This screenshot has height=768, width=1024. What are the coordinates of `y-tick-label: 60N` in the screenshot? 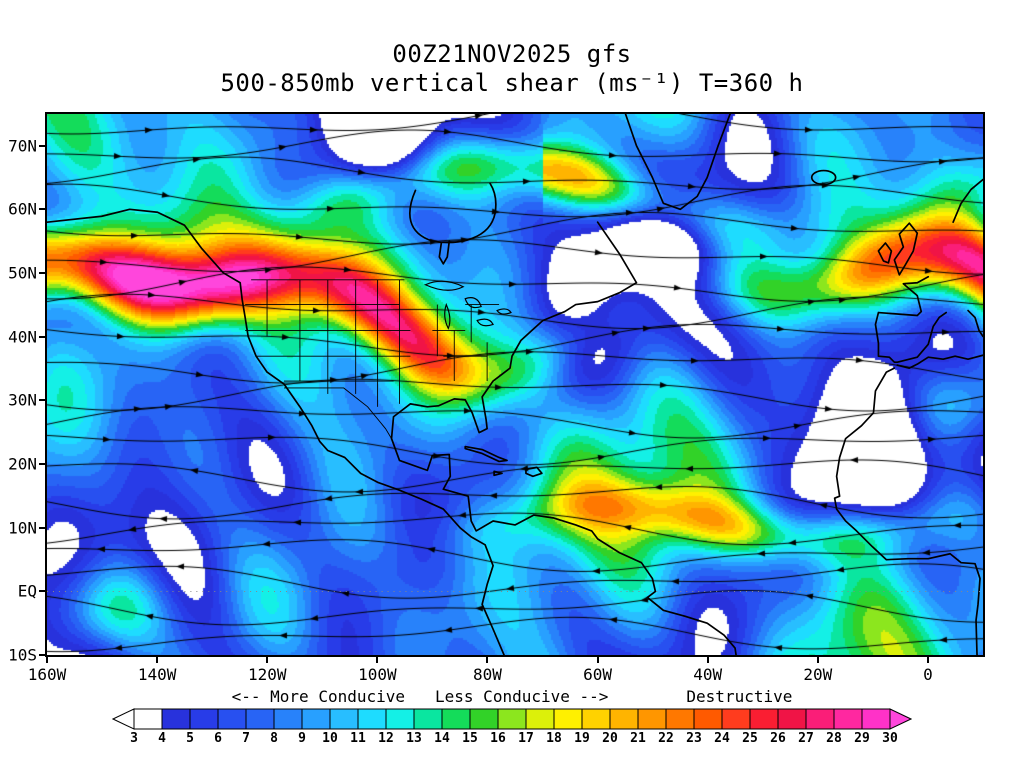 It's located at (22, 209).